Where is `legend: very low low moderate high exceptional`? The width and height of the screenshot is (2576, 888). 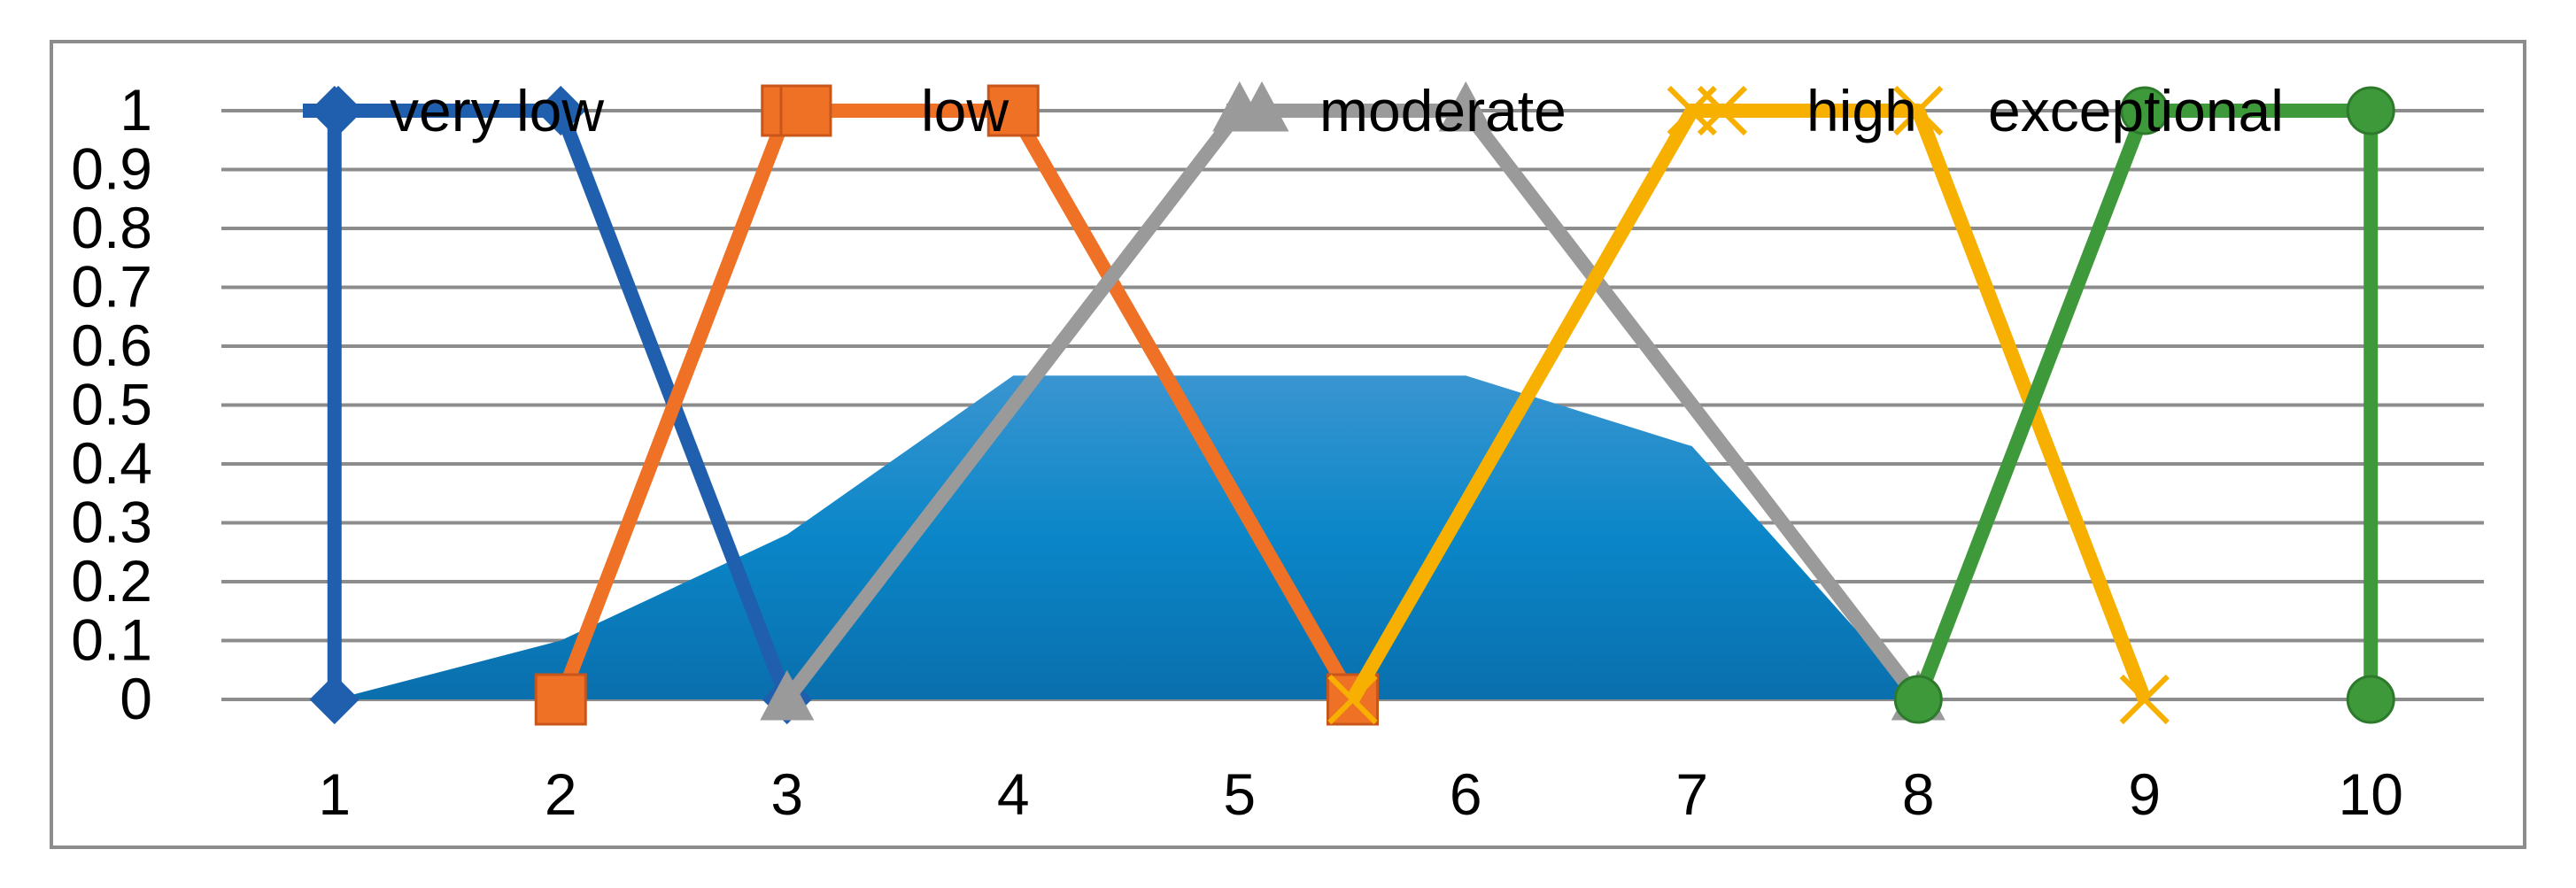 legend: very low low moderate high exceptional is located at coordinates (1293, 110).